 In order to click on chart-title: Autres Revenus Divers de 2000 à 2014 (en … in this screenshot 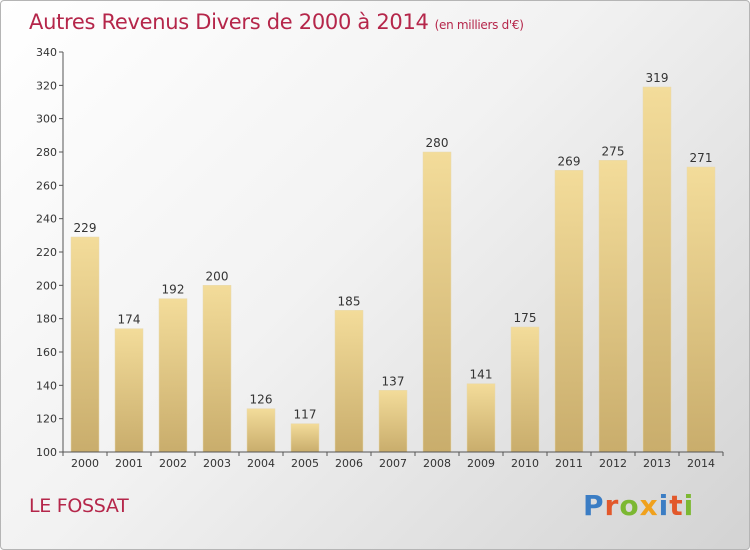, I will do `click(276, 22)`.